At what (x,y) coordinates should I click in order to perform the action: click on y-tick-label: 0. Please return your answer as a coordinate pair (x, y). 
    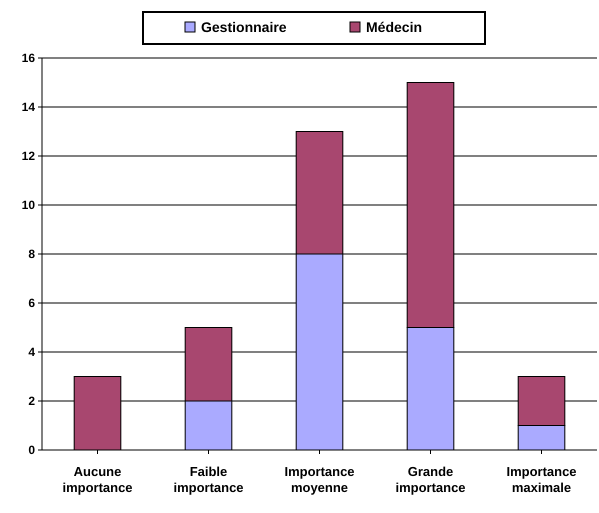
    Looking at the image, I should click on (32, 449).